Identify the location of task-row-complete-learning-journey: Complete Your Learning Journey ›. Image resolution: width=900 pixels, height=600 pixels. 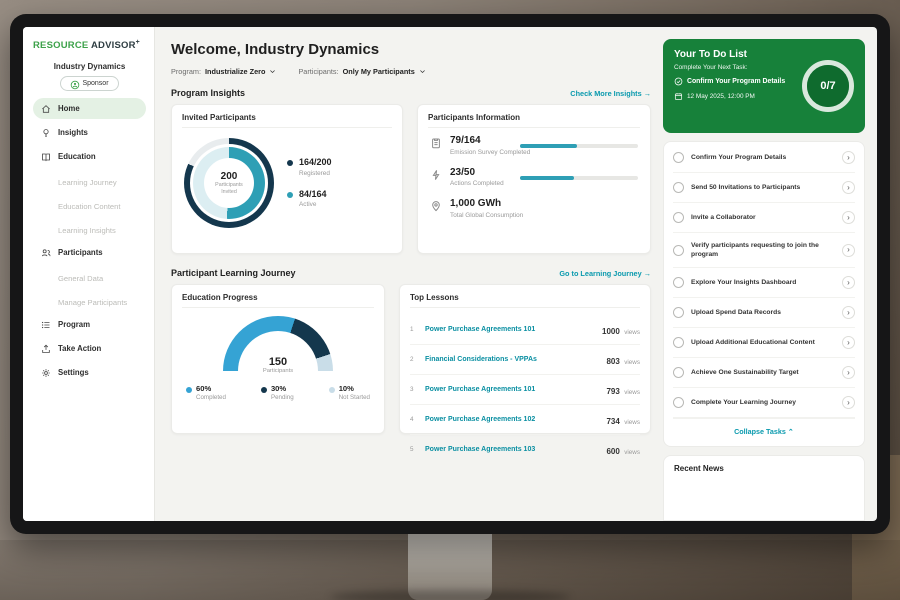
(764, 403).